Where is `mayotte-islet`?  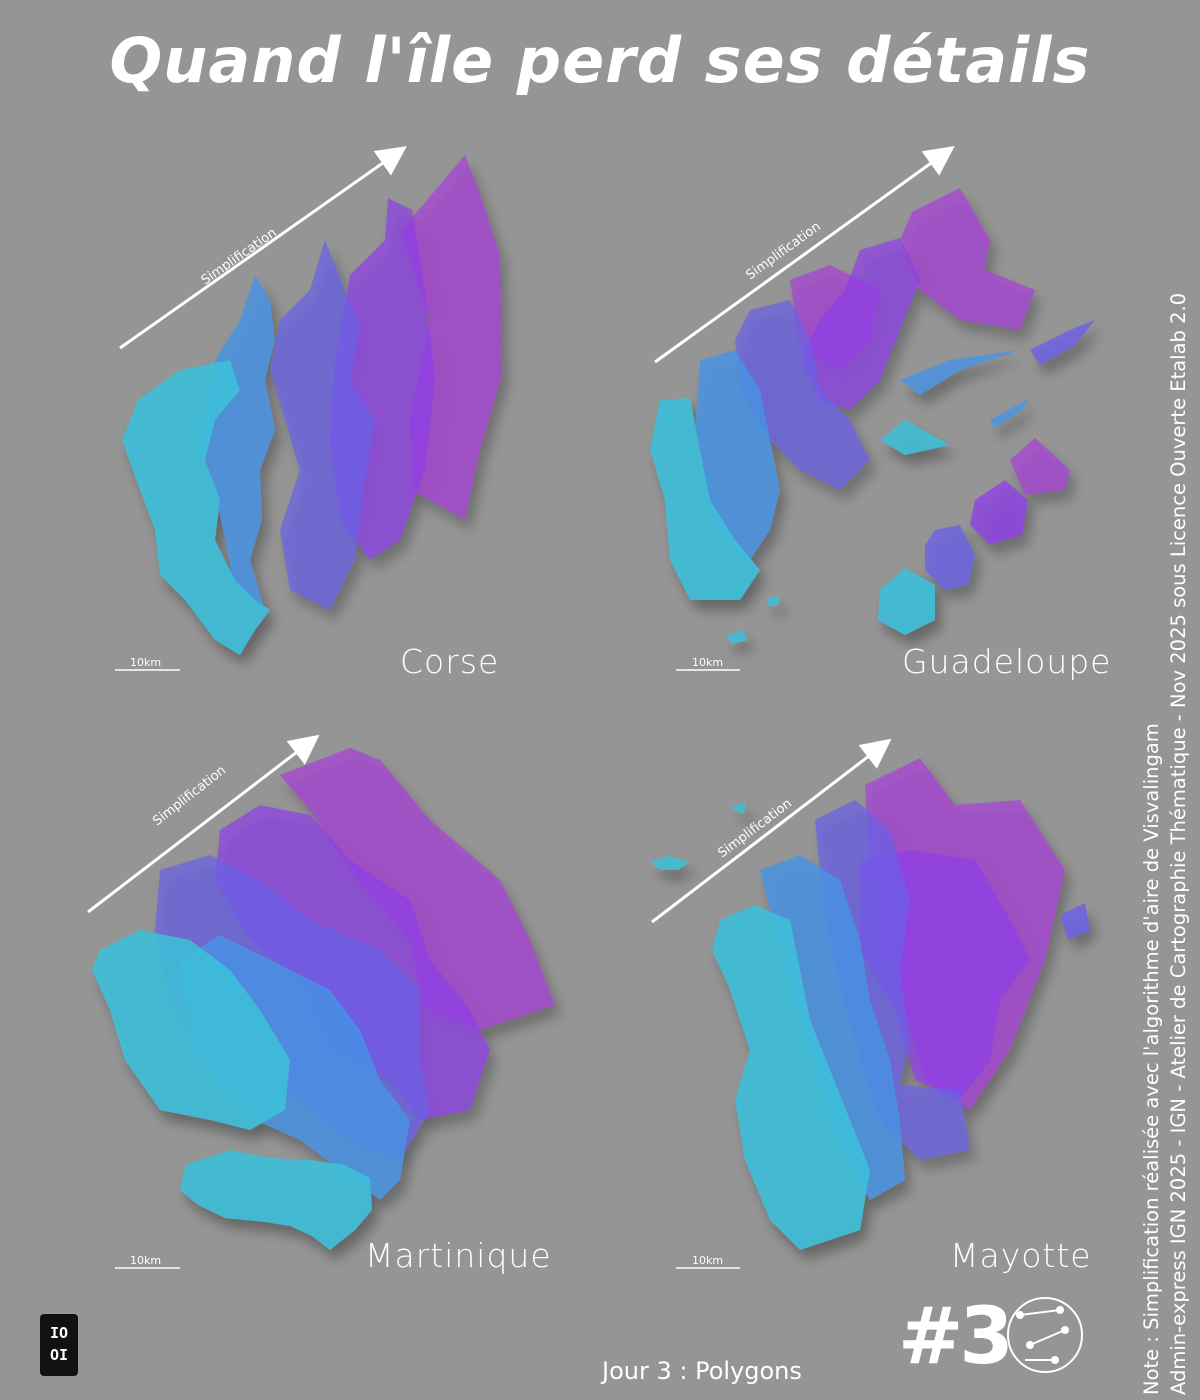 mayotte-islet is located at coordinates (698, 836).